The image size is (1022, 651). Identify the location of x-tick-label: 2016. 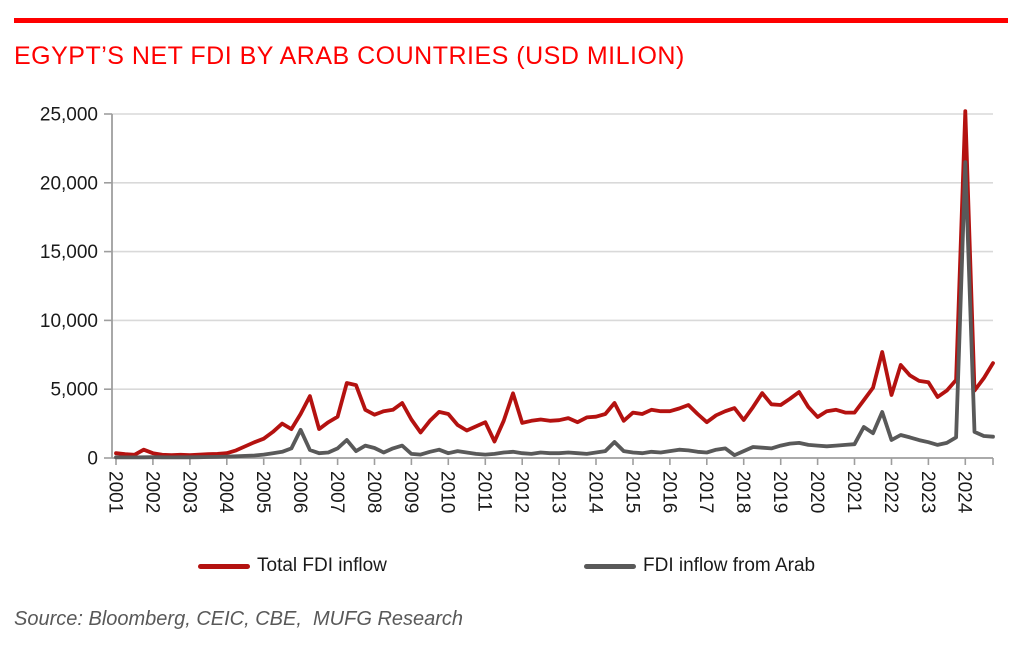
(668, 492).